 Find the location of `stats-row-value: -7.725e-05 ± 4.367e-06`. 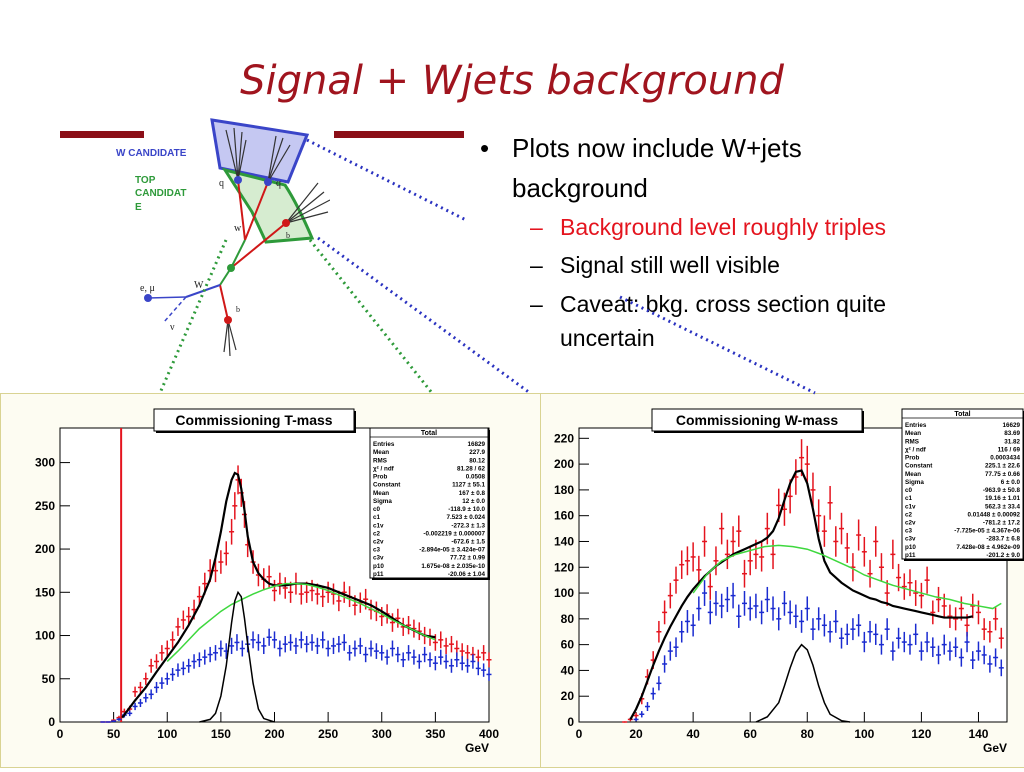

stats-row-value: -7.725e-05 ± 4.367e-06 is located at coordinates (987, 531).